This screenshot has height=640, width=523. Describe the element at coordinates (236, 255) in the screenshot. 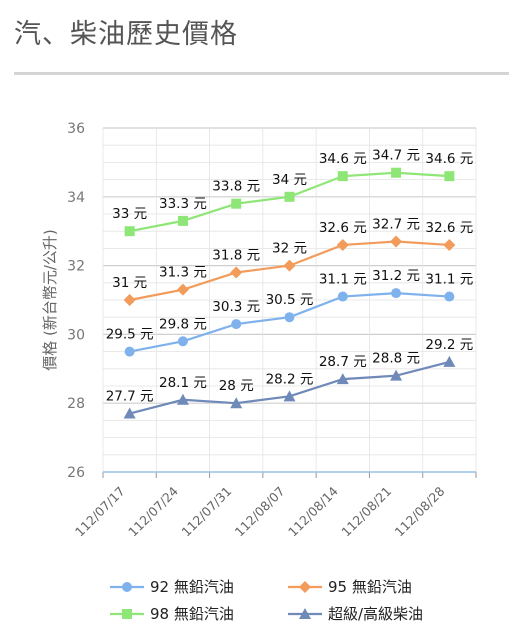

I see `data-label: 31.8 元` at that location.